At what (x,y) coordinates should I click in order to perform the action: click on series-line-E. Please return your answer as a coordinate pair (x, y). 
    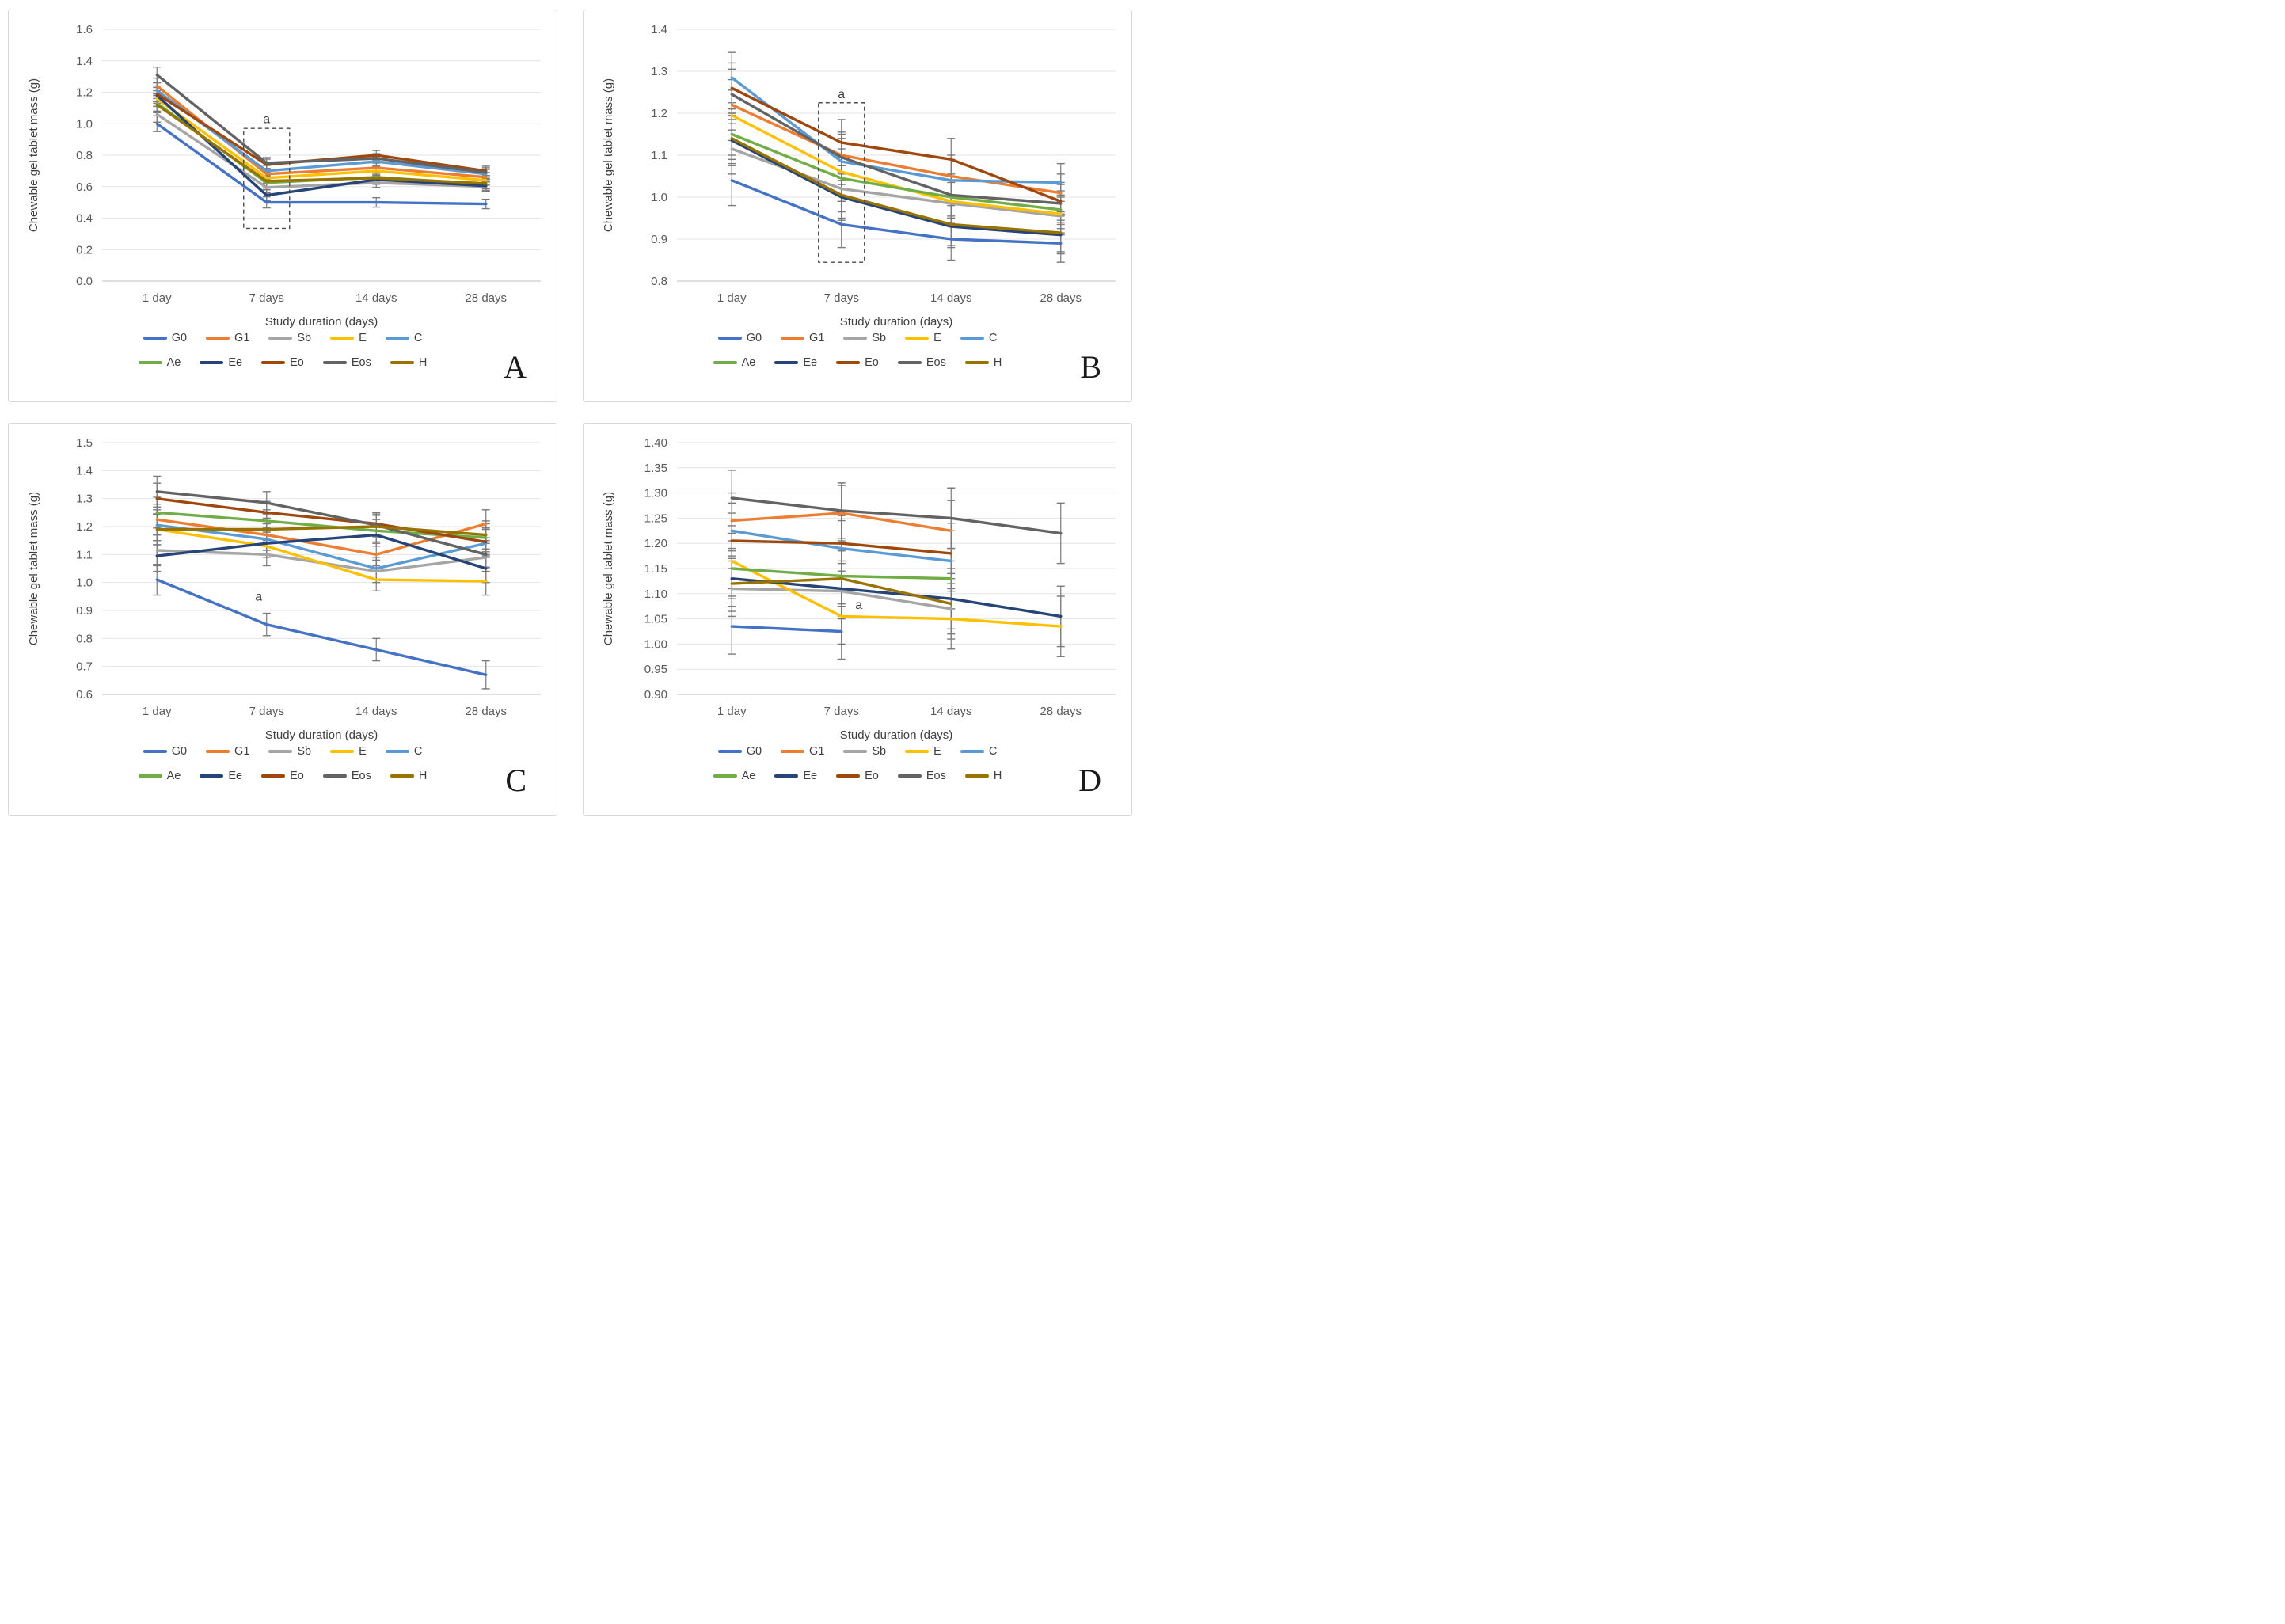
    Looking at the image, I should click on (322, 555).